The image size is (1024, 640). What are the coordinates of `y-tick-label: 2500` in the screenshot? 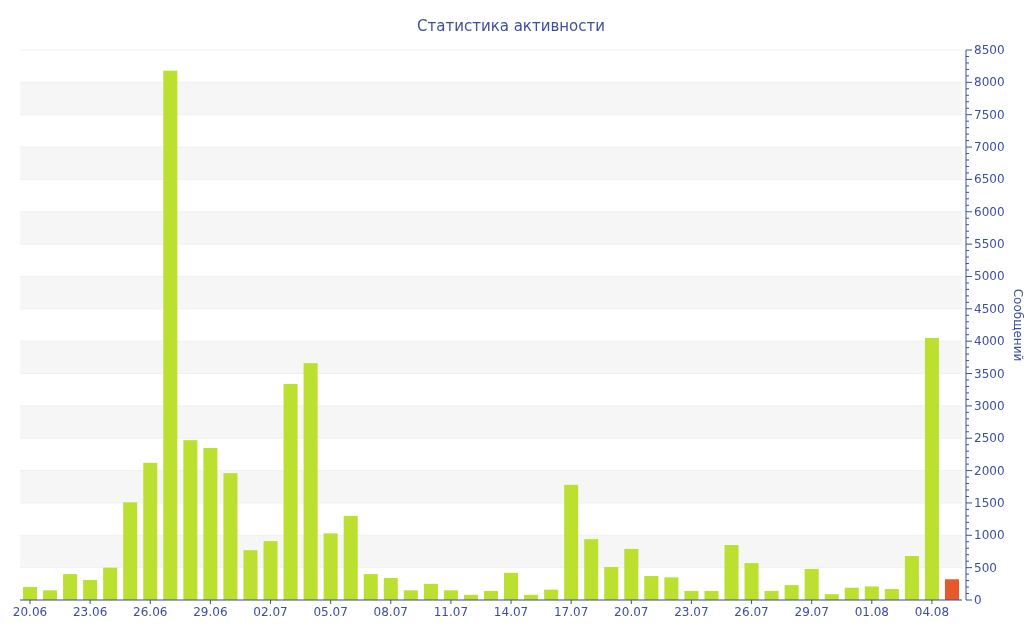 It's located at (989, 438).